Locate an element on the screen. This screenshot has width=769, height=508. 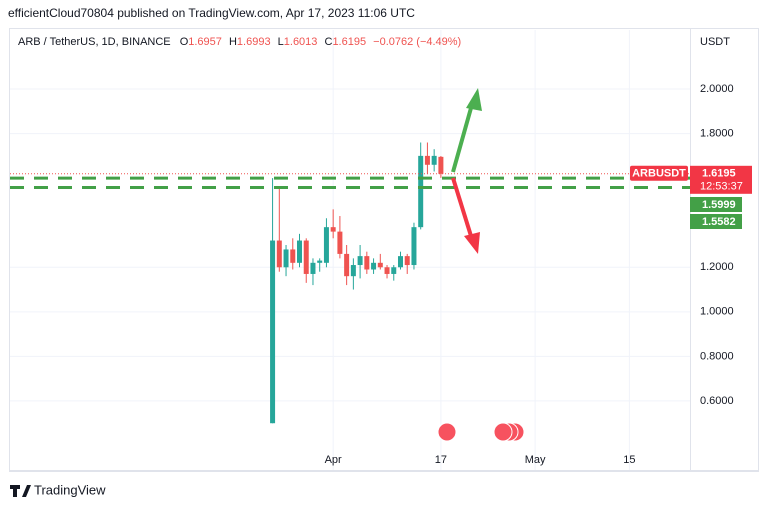
x-tick-label: May is located at coordinates (535, 460).